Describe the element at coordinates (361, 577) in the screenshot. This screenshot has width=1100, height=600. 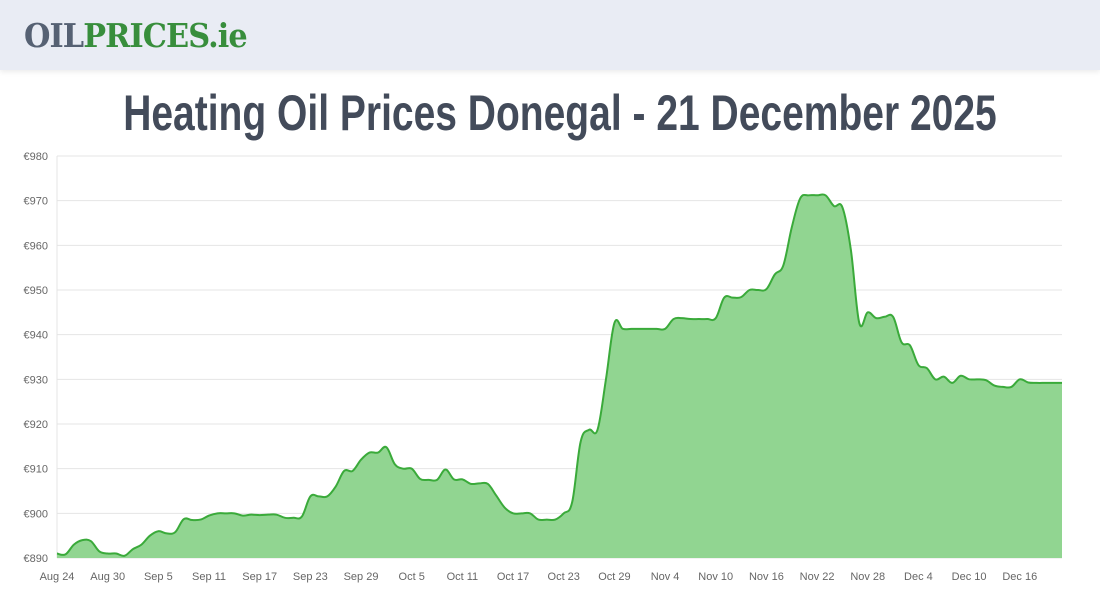
I see `x-tick-label: Sep 29` at that location.